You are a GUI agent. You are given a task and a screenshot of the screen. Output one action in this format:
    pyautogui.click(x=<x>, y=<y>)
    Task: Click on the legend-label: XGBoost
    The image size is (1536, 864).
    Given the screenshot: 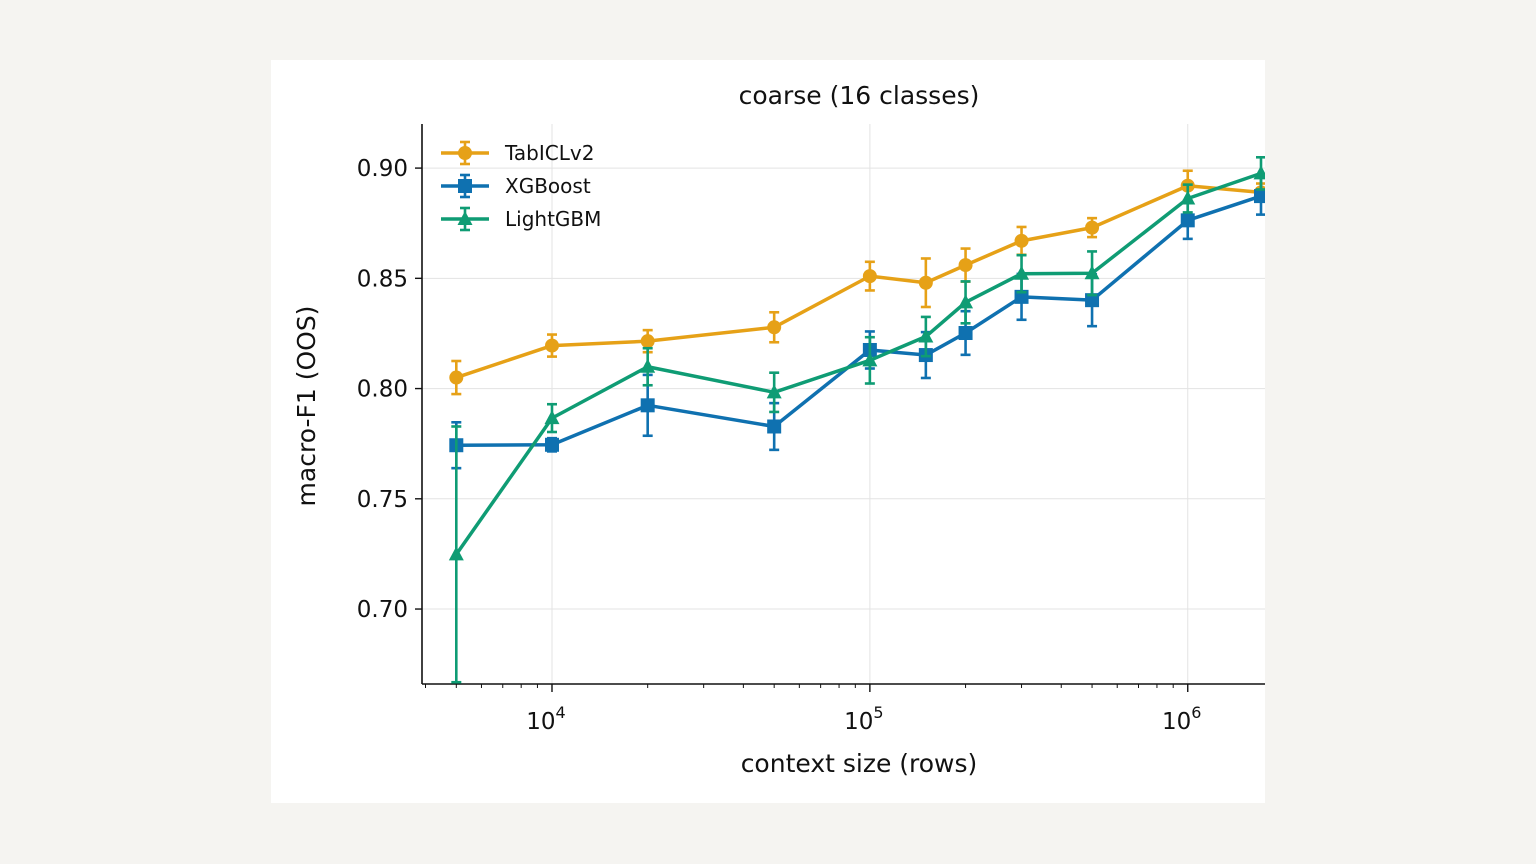 What is the action you would take?
    pyautogui.click(x=548, y=186)
    